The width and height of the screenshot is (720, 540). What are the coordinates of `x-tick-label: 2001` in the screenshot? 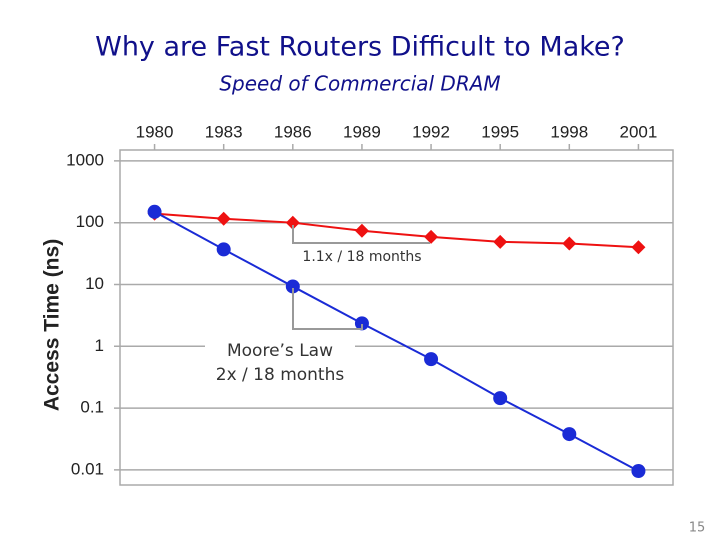 It's located at (639, 131).